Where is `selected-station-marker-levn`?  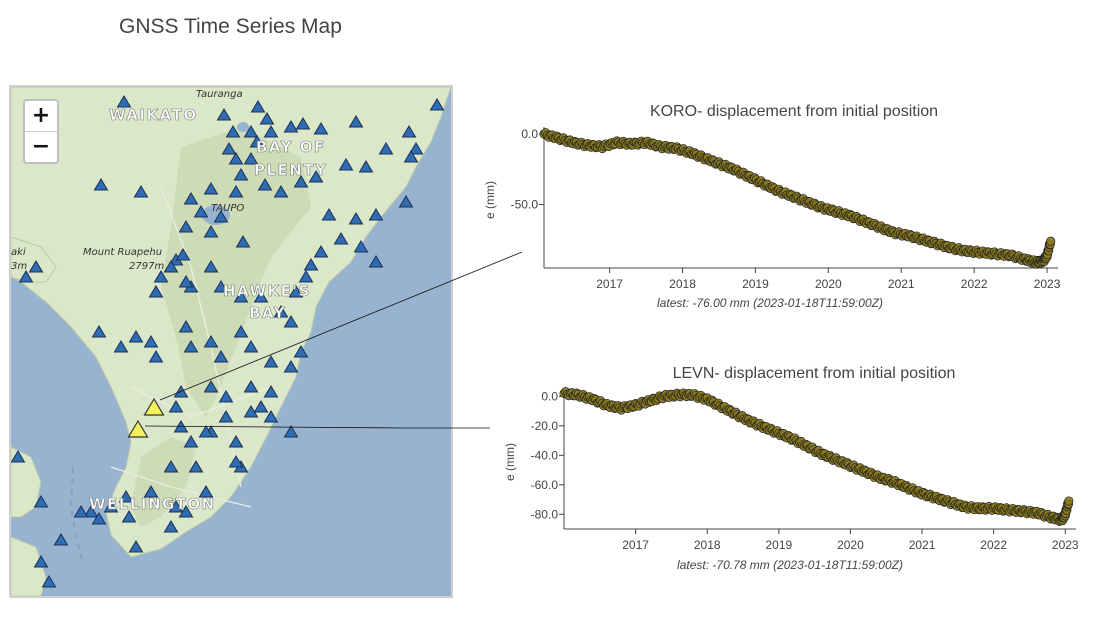
selected-station-marker-levn is located at coordinates (138, 428).